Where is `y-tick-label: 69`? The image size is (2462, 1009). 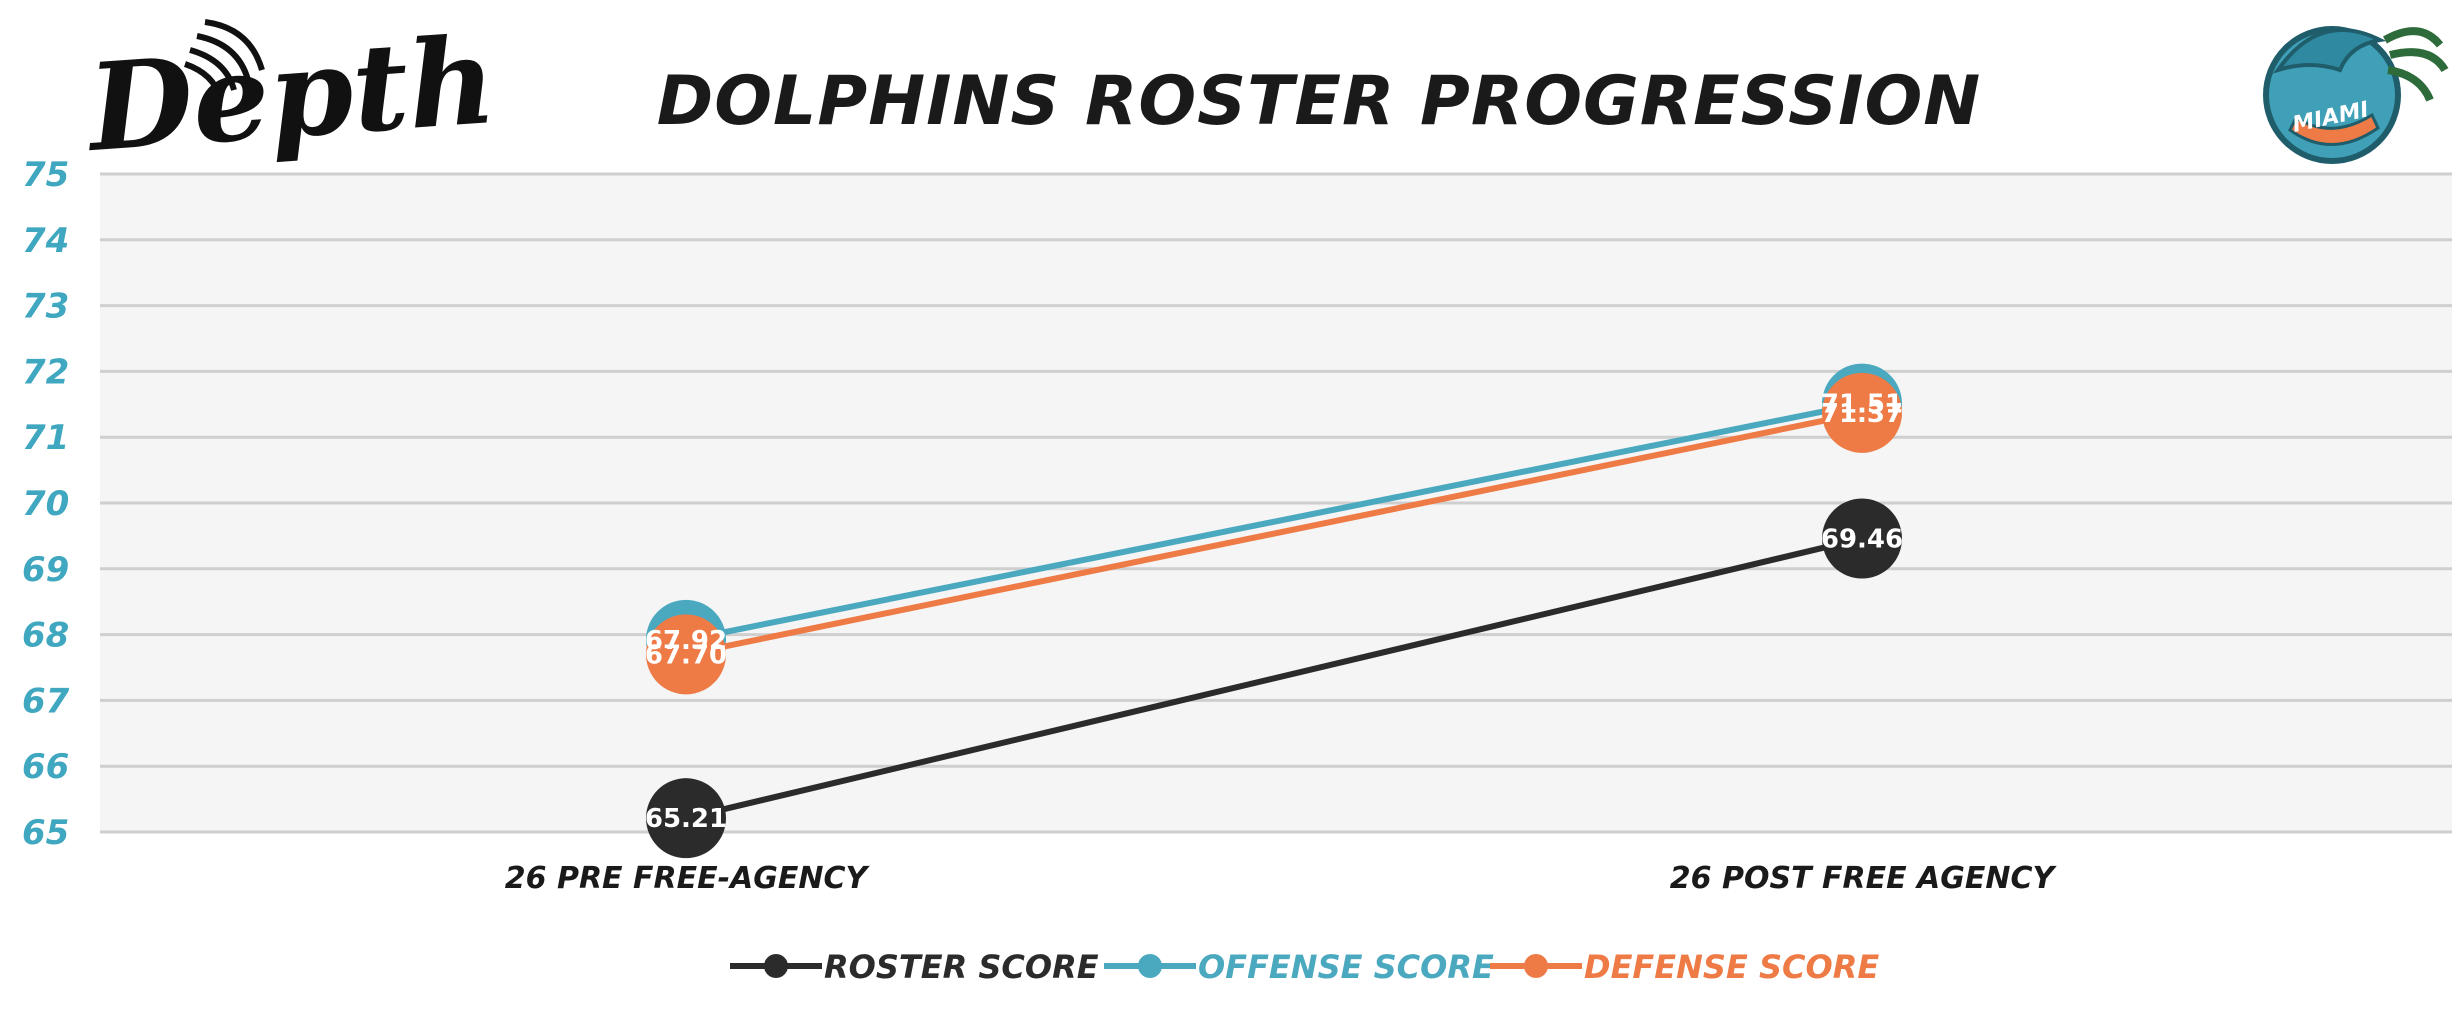
y-tick-label: 69 is located at coordinates (45, 570).